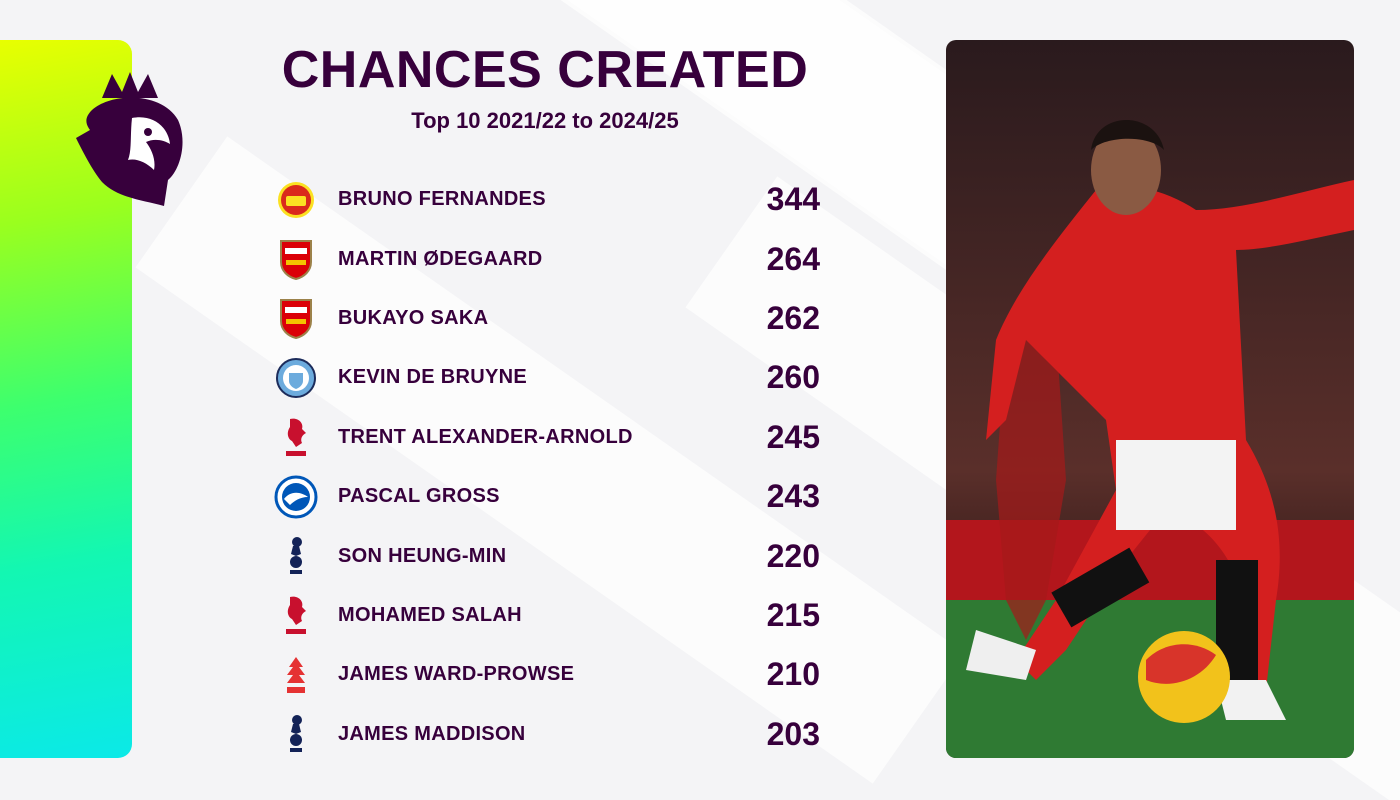 The image size is (1400, 800). Describe the element at coordinates (550, 734) in the screenshot. I see `list-item: JAMES MADDISON 203` at that location.